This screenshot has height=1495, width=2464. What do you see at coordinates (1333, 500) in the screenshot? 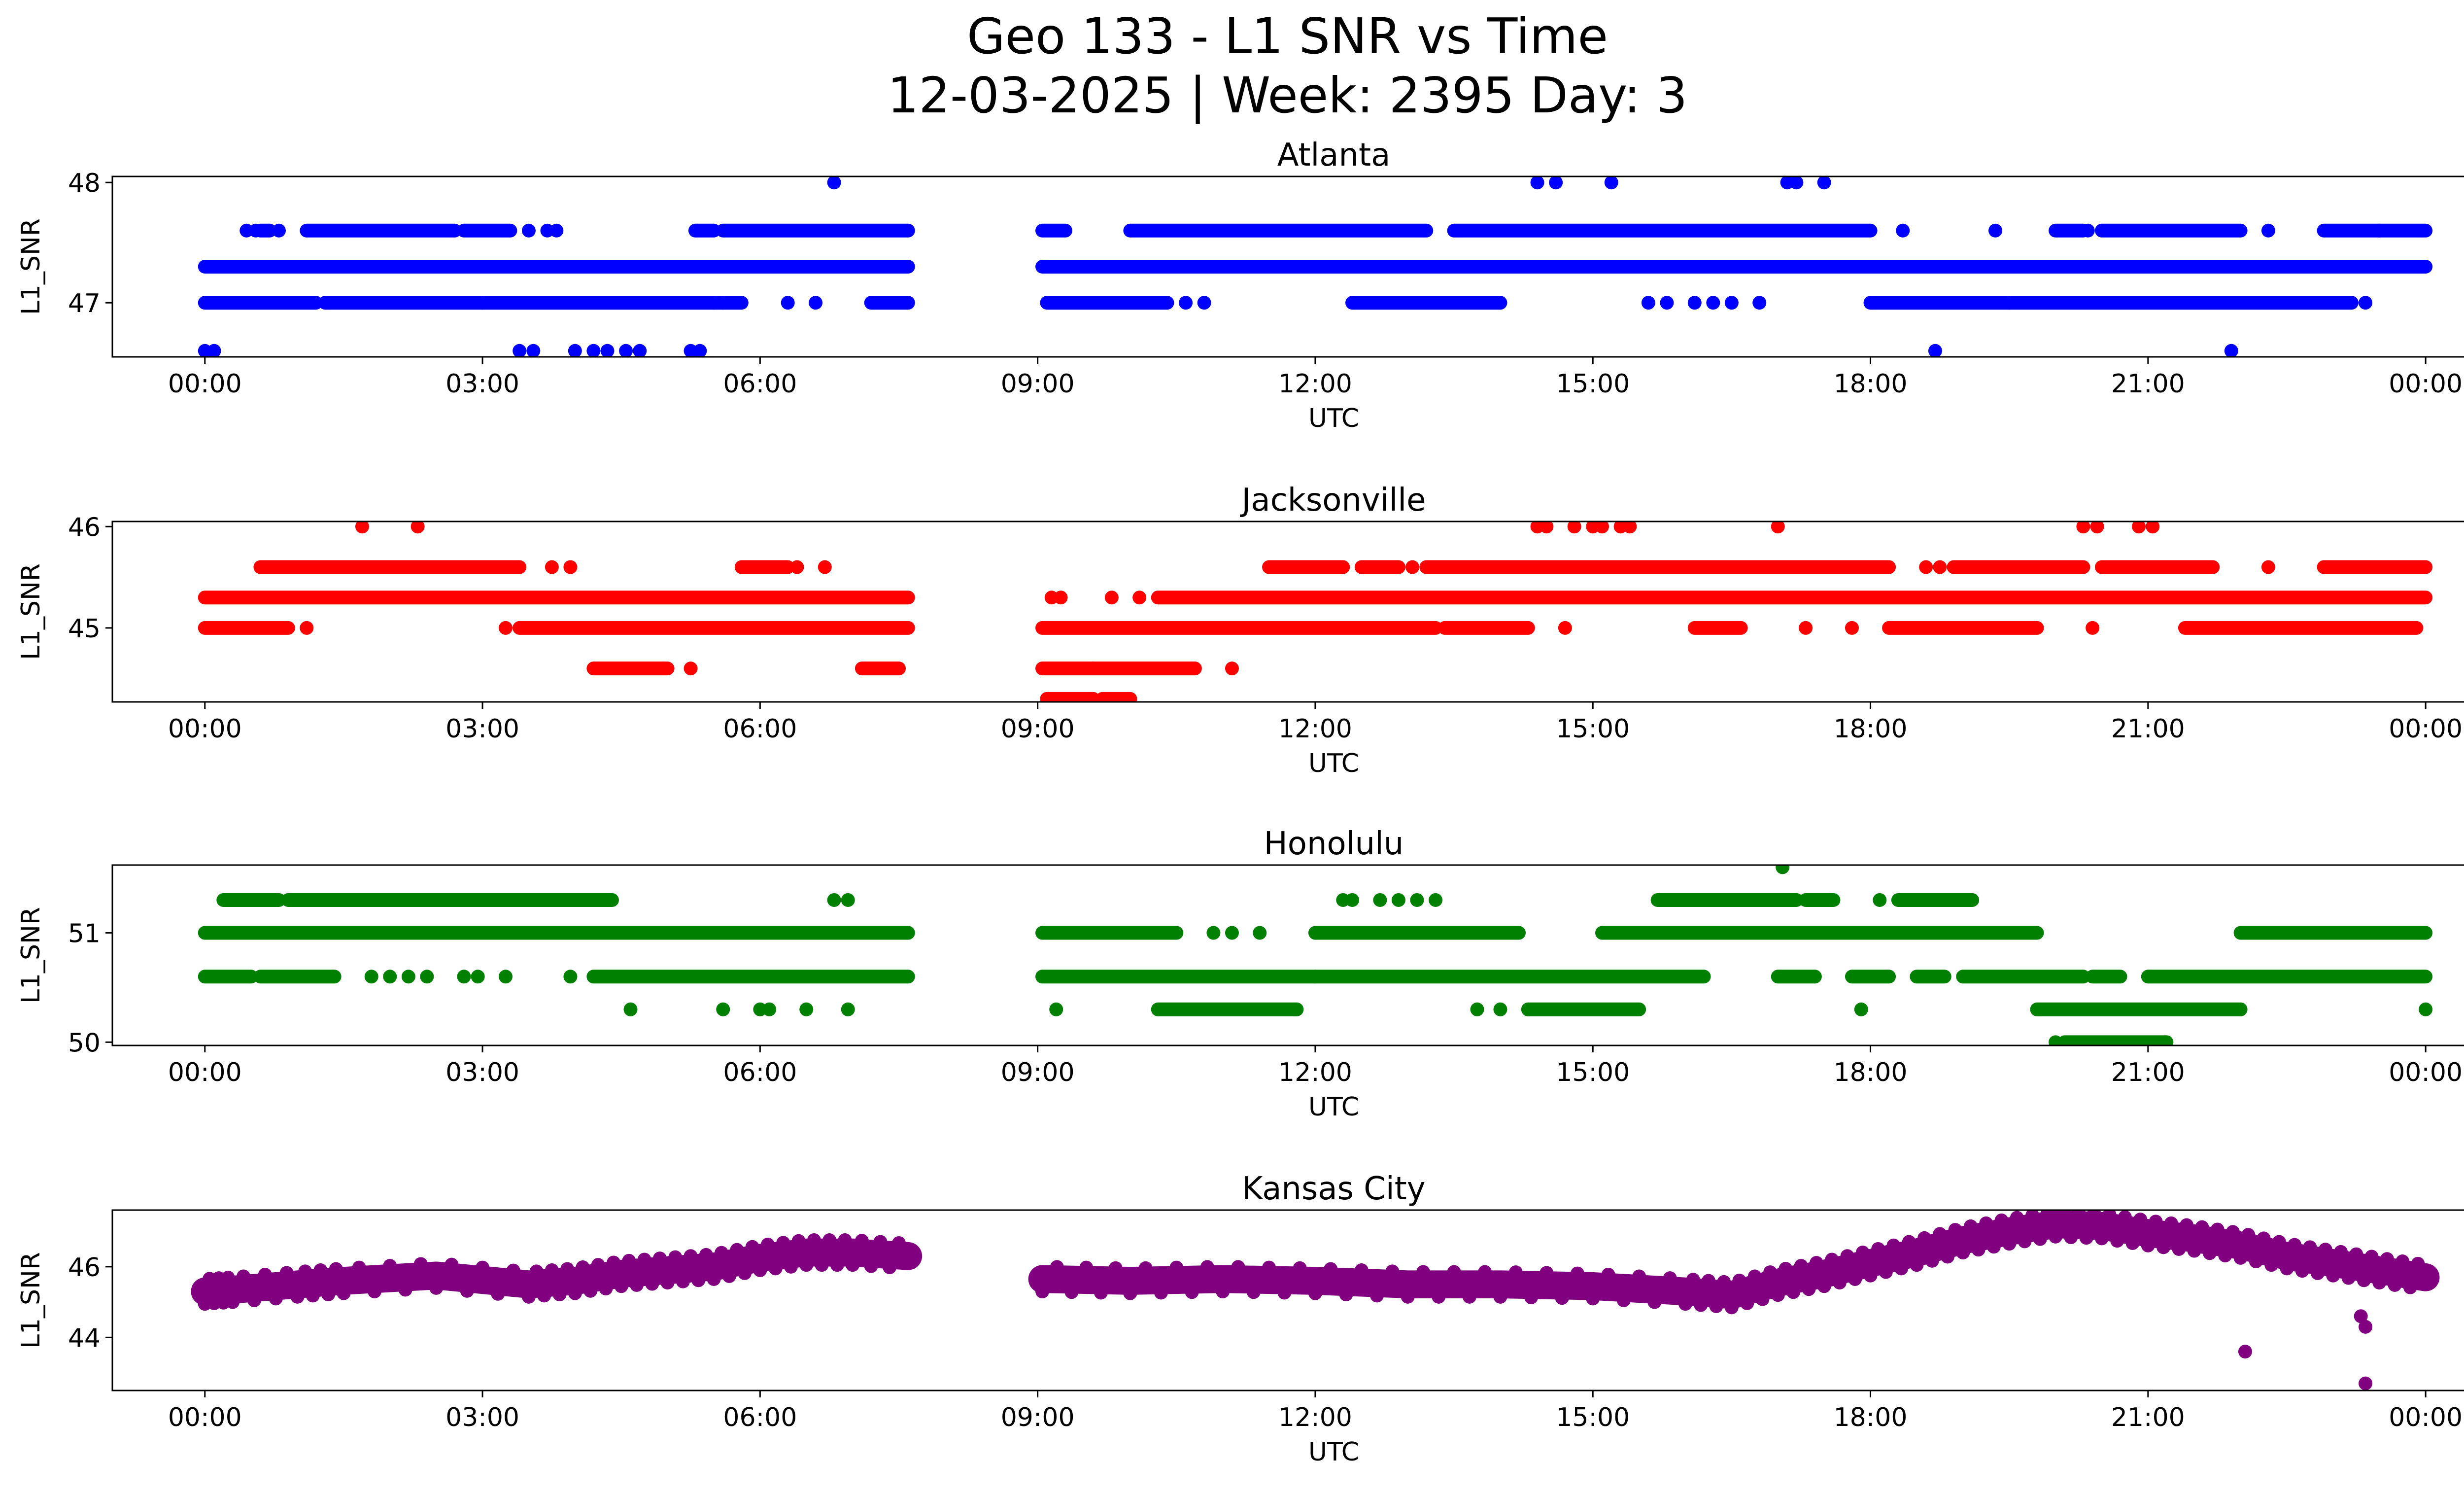
I see `panel-title: Jacksonville` at bounding box center [1333, 500].